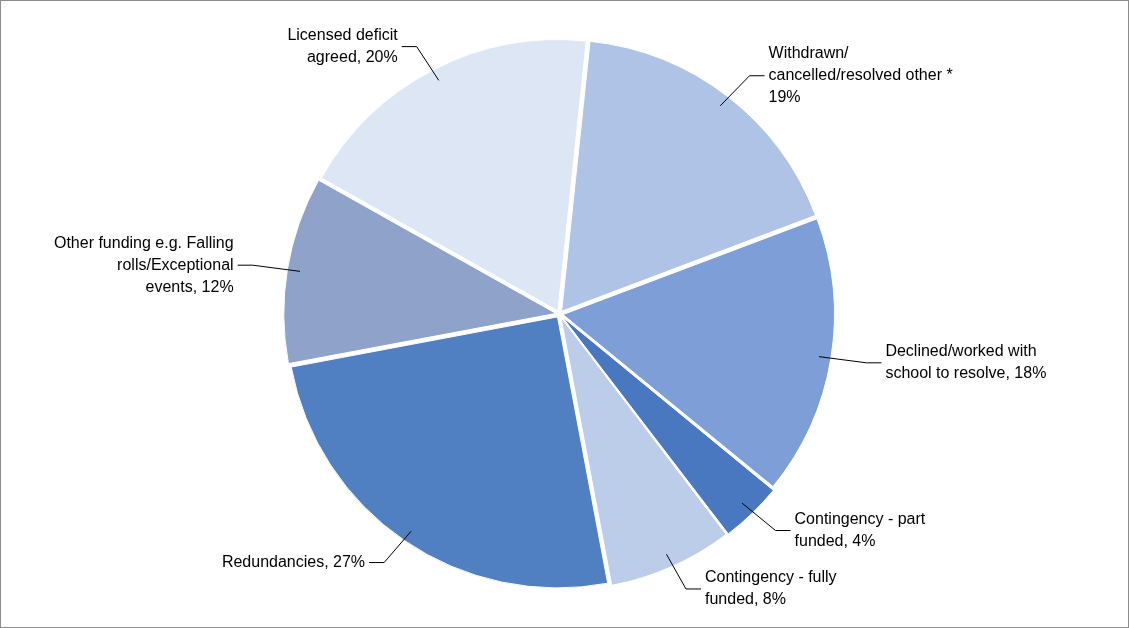 The height and width of the screenshot is (628, 1129). What do you see at coordinates (143, 264) in the screenshot?
I see `slice-label: Other funding e.g. Falling rolls/Exceptional events, 12%` at bounding box center [143, 264].